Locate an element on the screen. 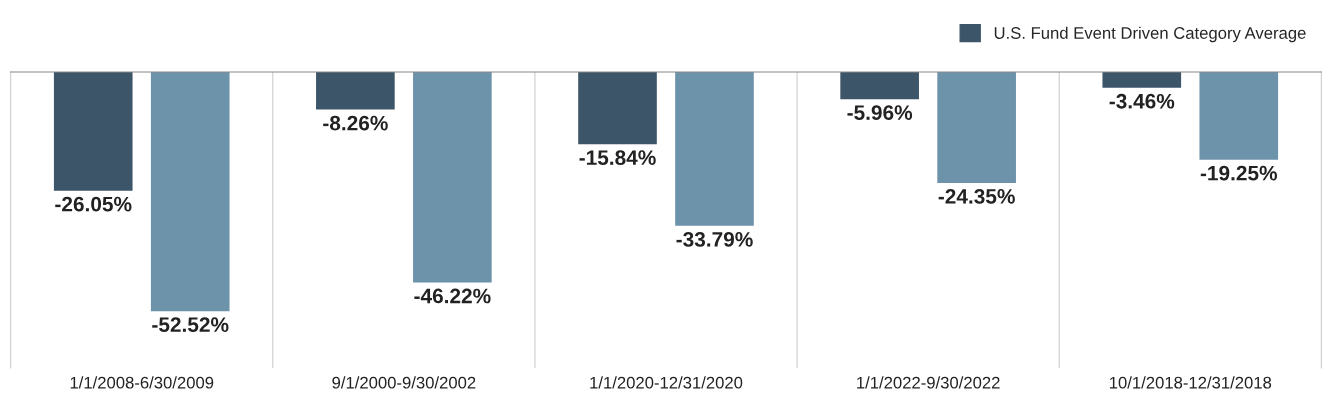  data-label: -52.52% is located at coordinates (190, 325).